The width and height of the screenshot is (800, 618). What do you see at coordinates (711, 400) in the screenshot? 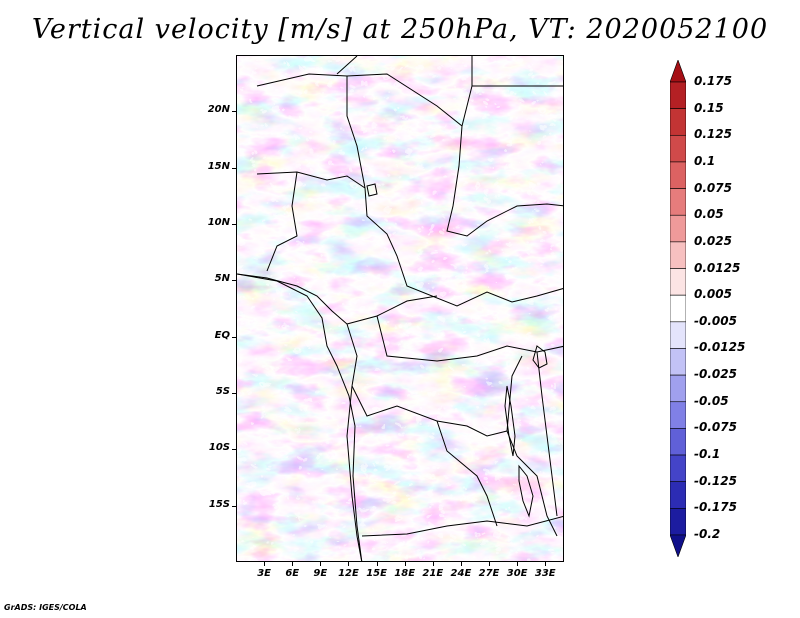
I see `colorbar-label: -0.05` at bounding box center [711, 400].